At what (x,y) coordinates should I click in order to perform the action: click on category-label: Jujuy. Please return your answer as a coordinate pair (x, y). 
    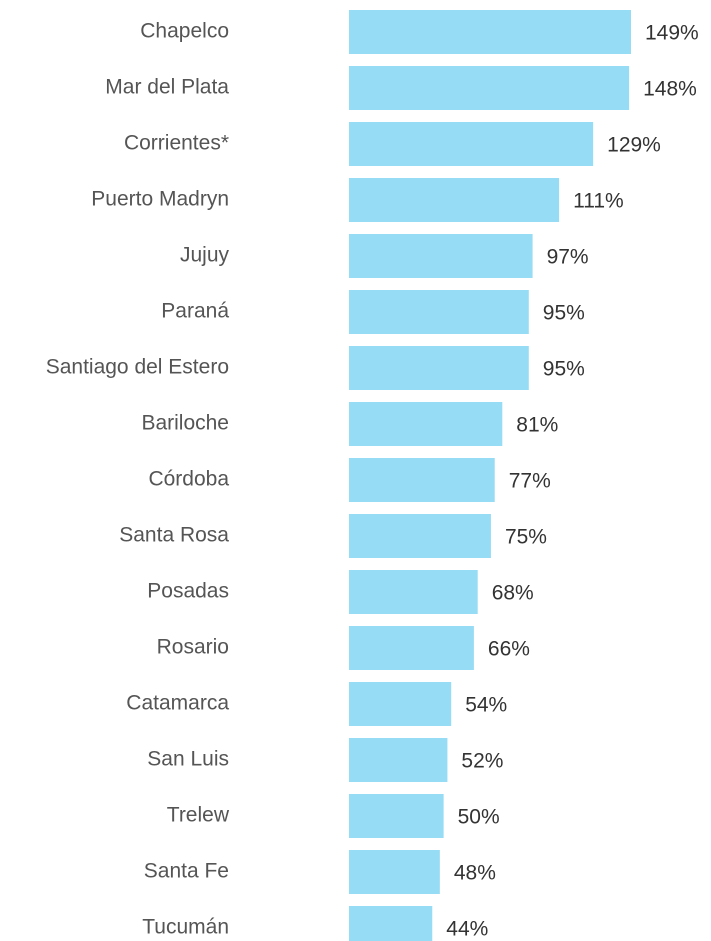
    Looking at the image, I should click on (205, 255).